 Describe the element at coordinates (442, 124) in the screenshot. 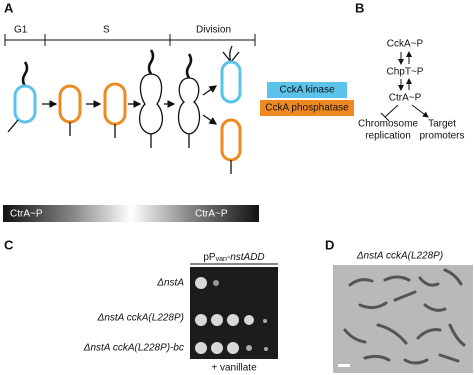

I see `output-label: Target` at that location.